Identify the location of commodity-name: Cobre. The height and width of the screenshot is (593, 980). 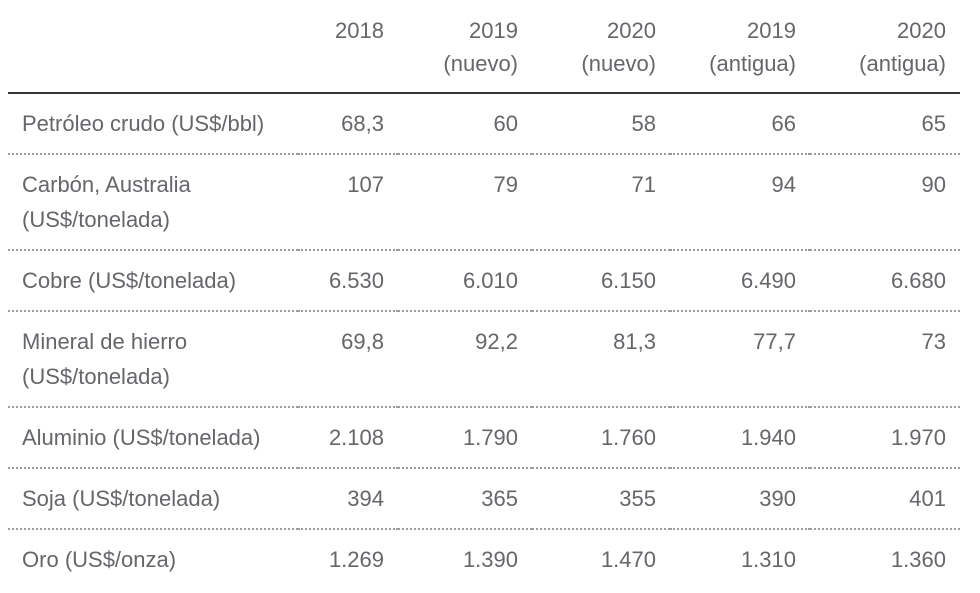
(52, 280).